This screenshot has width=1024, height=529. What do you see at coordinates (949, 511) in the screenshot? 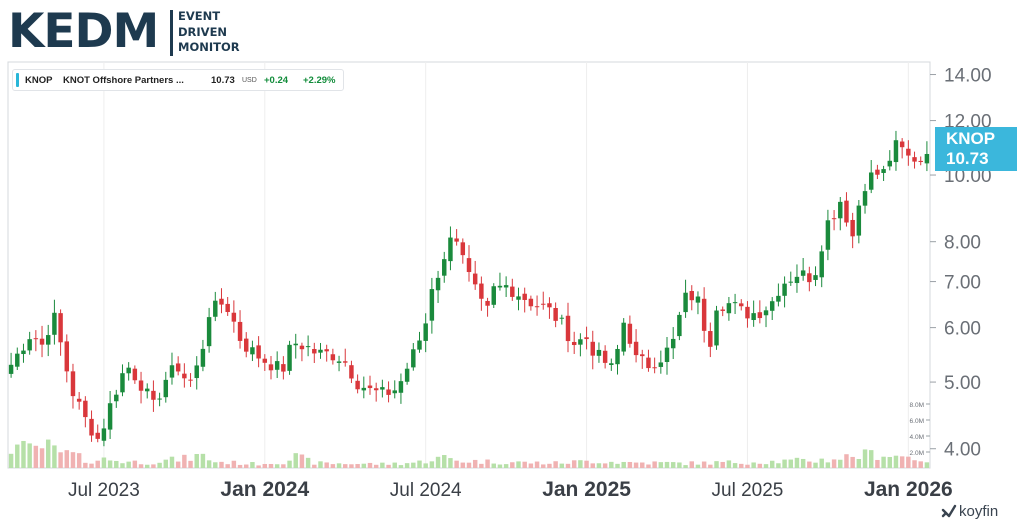
I see `koyfin-logo-icon` at bounding box center [949, 511].